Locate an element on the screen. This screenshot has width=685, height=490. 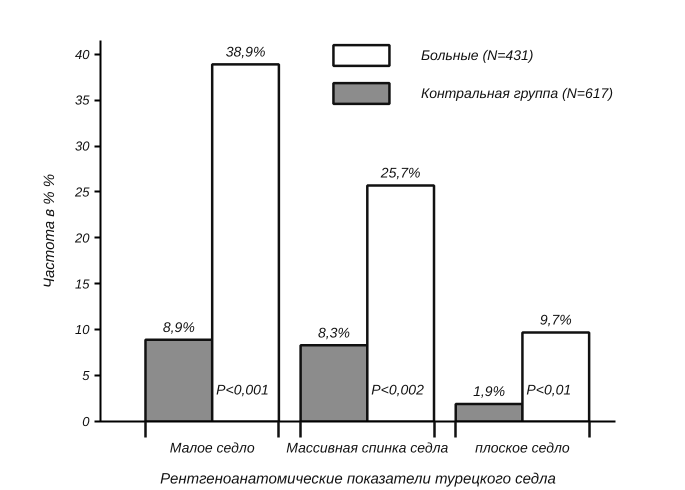
y-tick-label: 20 is located at coordinates (82, 238).